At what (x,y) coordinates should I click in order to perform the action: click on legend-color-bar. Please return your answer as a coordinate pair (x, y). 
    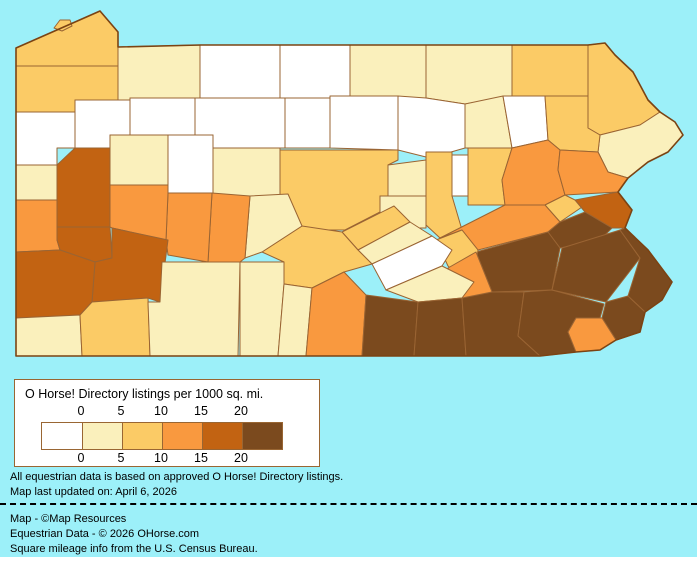
    Looking at the image, I should click on (162, 436).